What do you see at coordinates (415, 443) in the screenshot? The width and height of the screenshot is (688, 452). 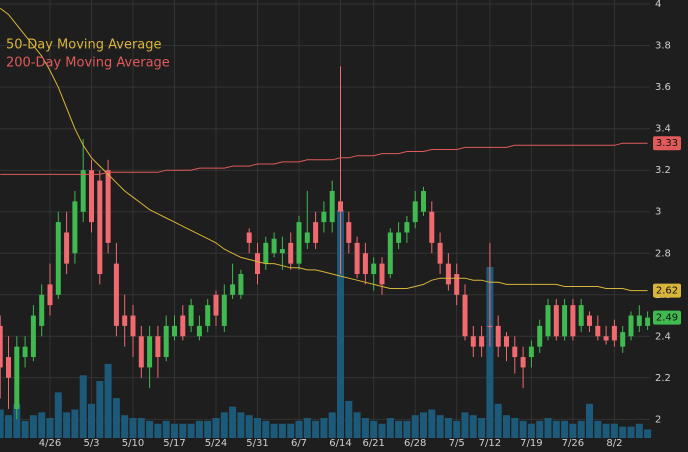 I see `x-tick-label: 6/28` at bounding box center [415, 443].